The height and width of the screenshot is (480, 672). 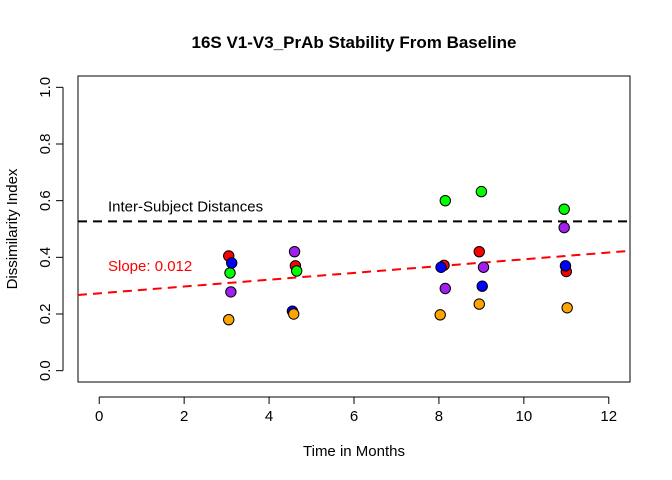 What do you see at coordinates (45, 87) in the screenshot?
I see `y-tick-label: 1.0` at bounding box center [45, 87].